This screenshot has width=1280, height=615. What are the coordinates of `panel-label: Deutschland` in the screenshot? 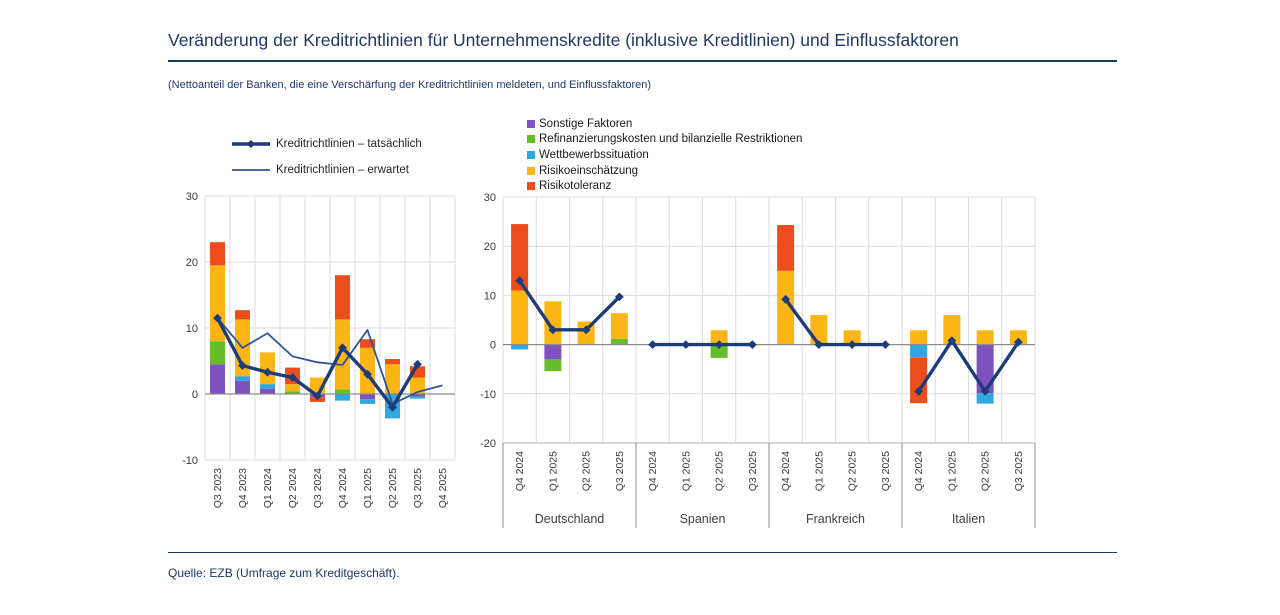 It's located at (570, 519).